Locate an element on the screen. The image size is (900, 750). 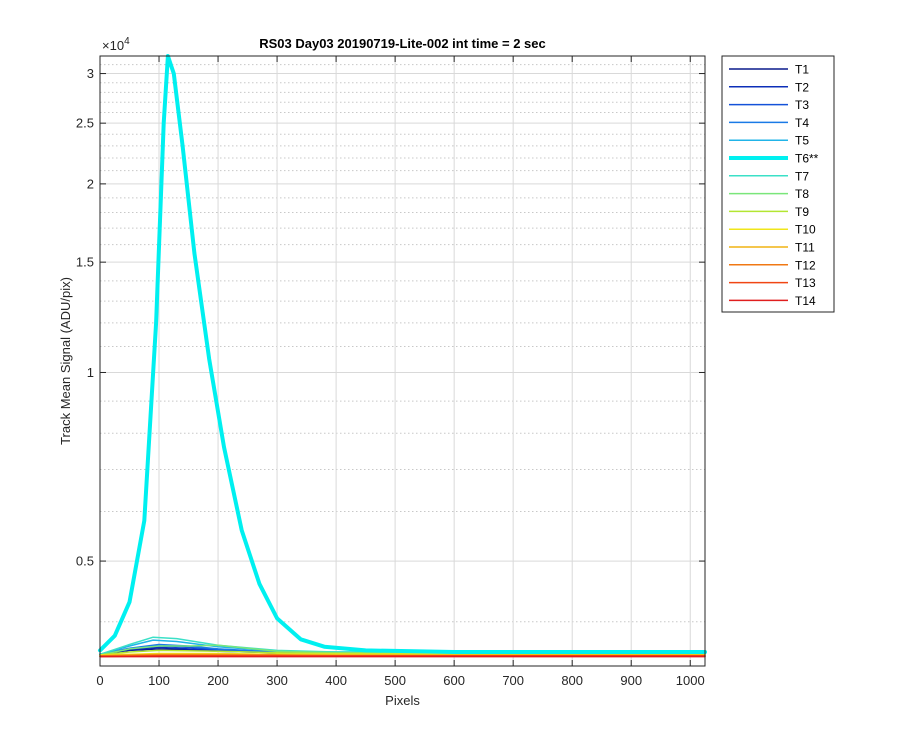
legend-label: T3 is located at coordinates (802, 105).